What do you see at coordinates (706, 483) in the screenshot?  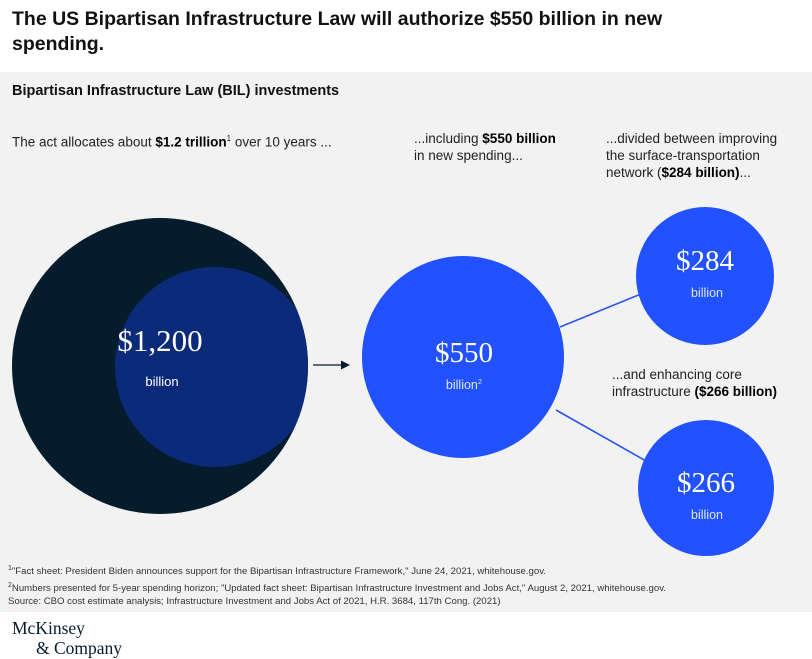 I see `bubble-core-infrastructure-value: $266` at bounding box center [706, 483].